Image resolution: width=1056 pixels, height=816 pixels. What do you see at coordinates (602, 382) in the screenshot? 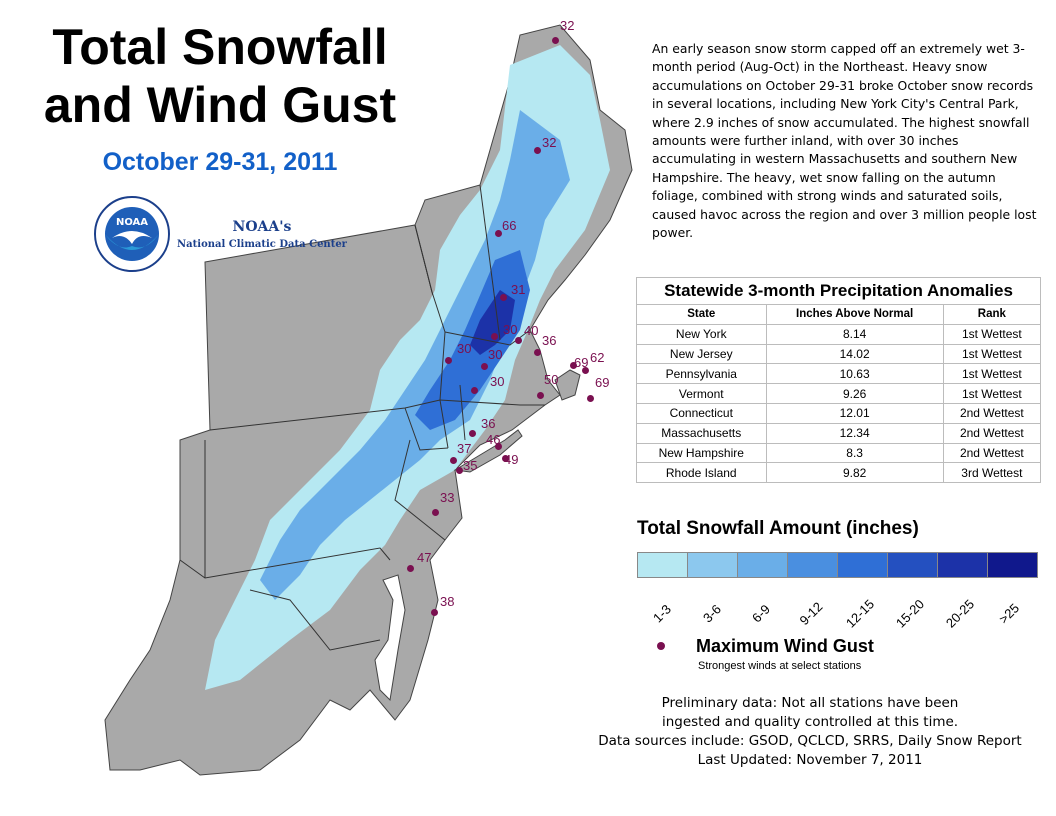
I see `wind-gust-value: 69` at bounding box center [602, 382].